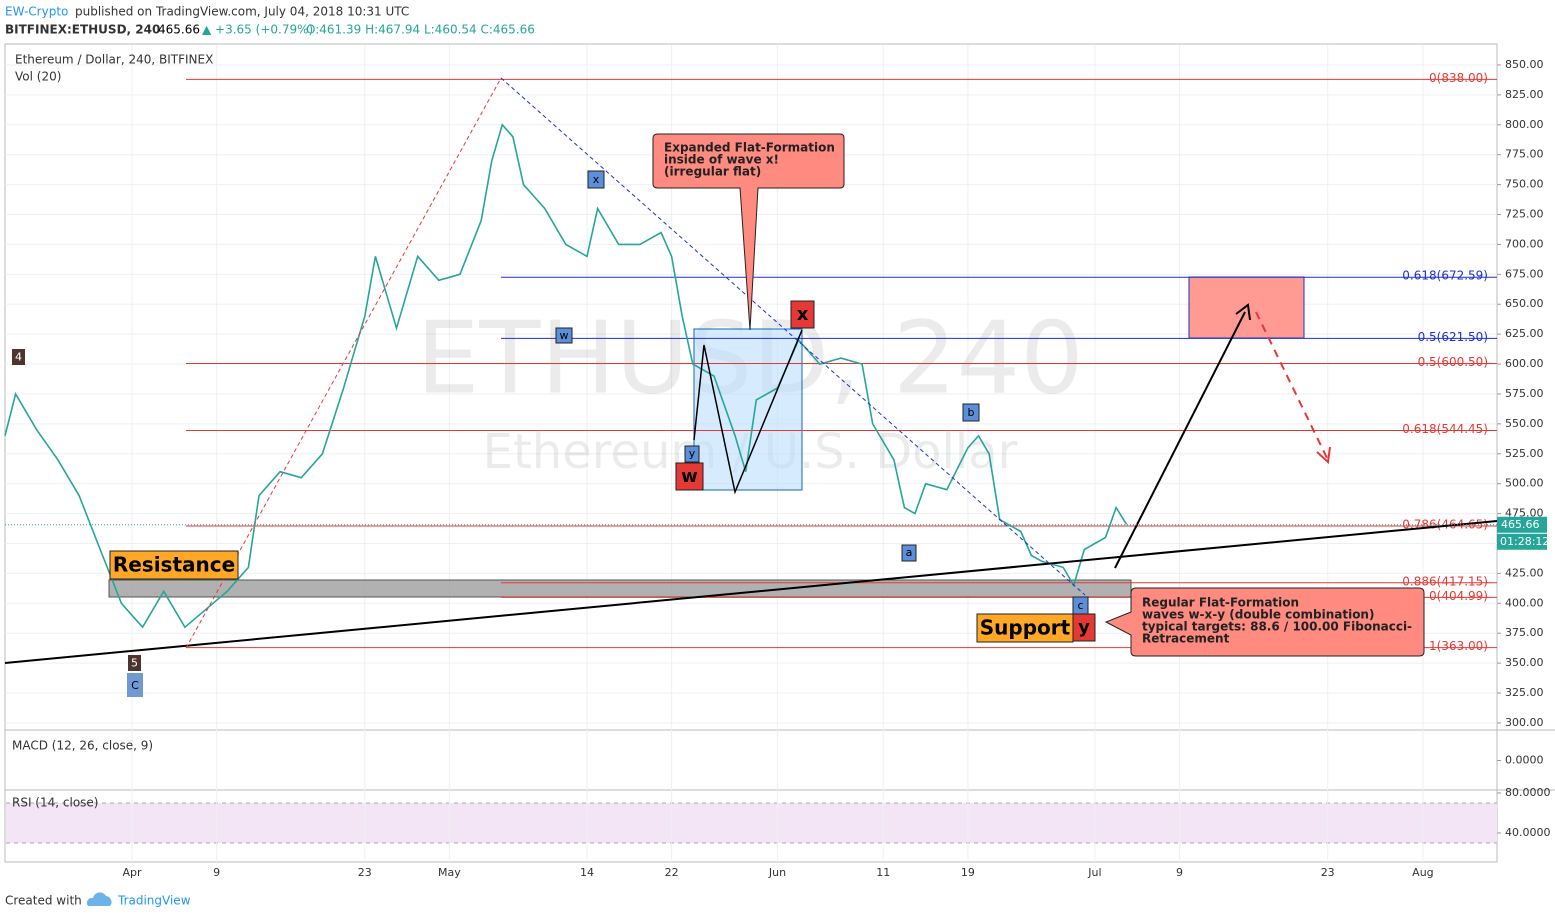 Image resolution: width=1555 pixels, height=919 pixels. I want to click on y-tick-label: 475.00, so click(1524, 513).